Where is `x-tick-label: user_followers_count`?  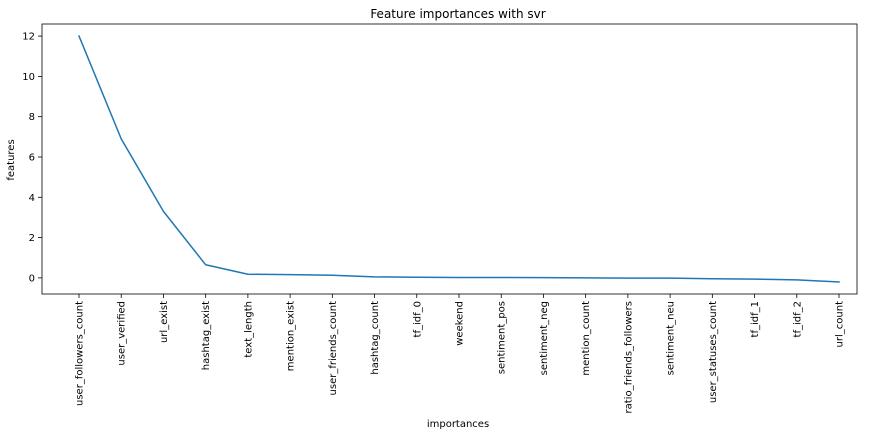
x-tick-label: user_followers_count is located at coordinates (80, 353).